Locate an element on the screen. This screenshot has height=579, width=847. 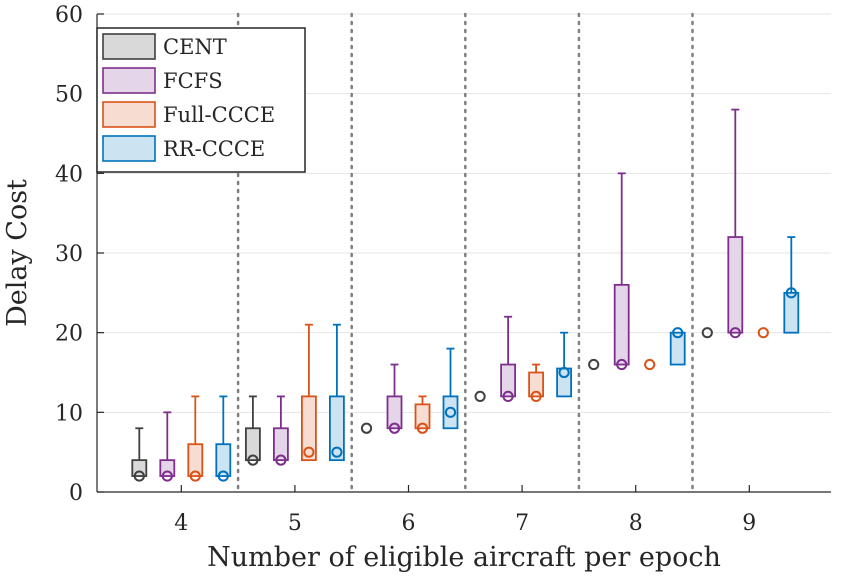
legend-swatch-rr-ccce is located at coordinates (129, 148).